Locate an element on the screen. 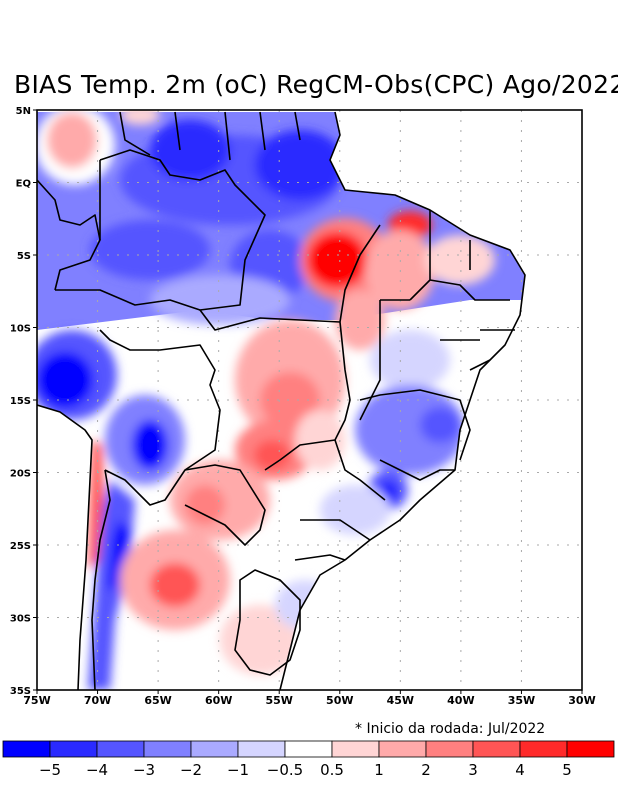 The image size is (618, 800). colorbar-label: −0.5 is located at coordinates (285, 770).